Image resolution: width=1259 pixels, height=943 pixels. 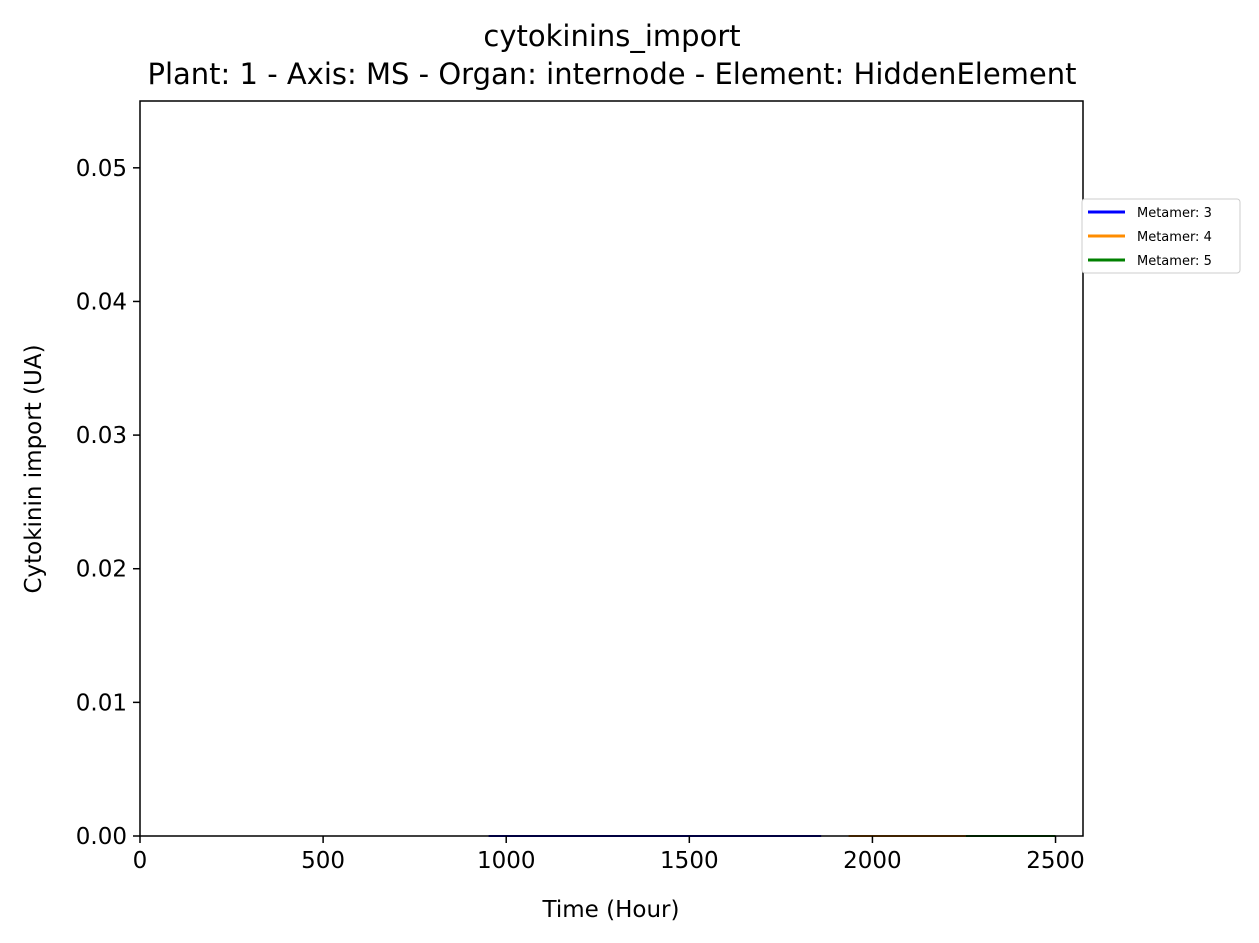 What do you see at coordinates (611, 910) in the screenshot?
I see `x-axis-label: Time (Hour)` at bounding box center [611, 910].